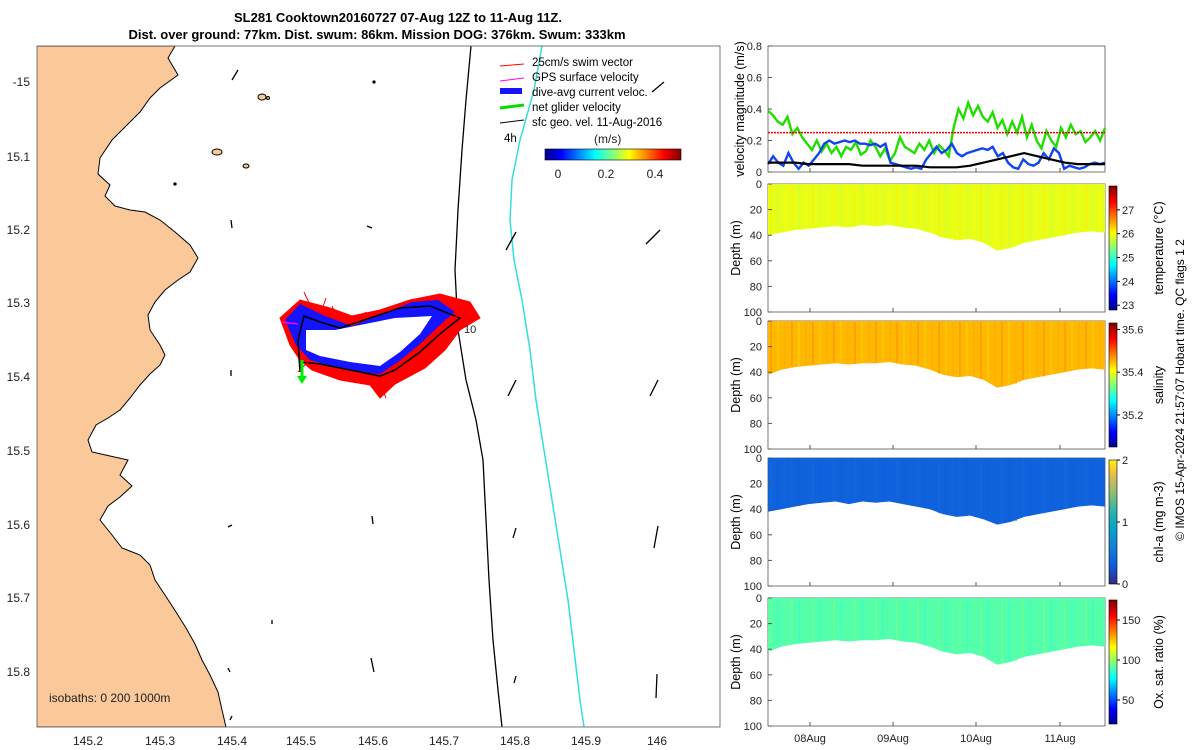 Image resolution: width=1200 pixels, height=750 pixels. Describe the element at coordinates (976, 739) in the screenshot. I see `x-tick-10aug: 10Aug` at that location.